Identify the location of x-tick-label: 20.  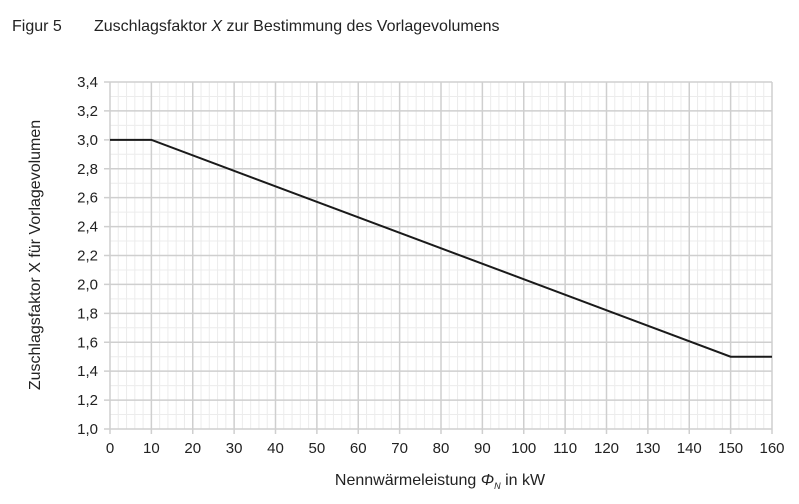
(192, 448).